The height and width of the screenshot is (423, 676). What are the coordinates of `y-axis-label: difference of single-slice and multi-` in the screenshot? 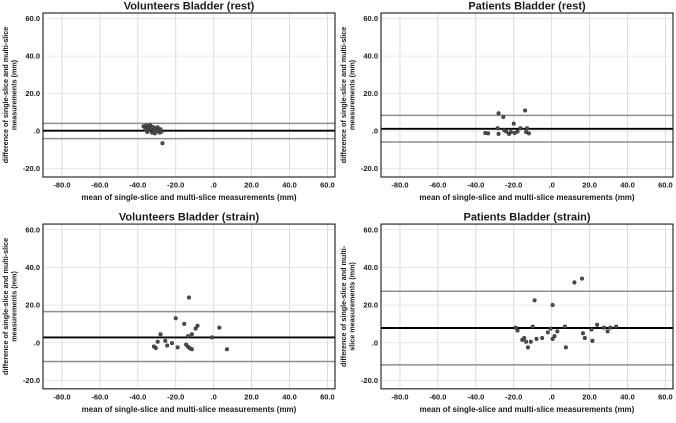 It's located at (343, 306).